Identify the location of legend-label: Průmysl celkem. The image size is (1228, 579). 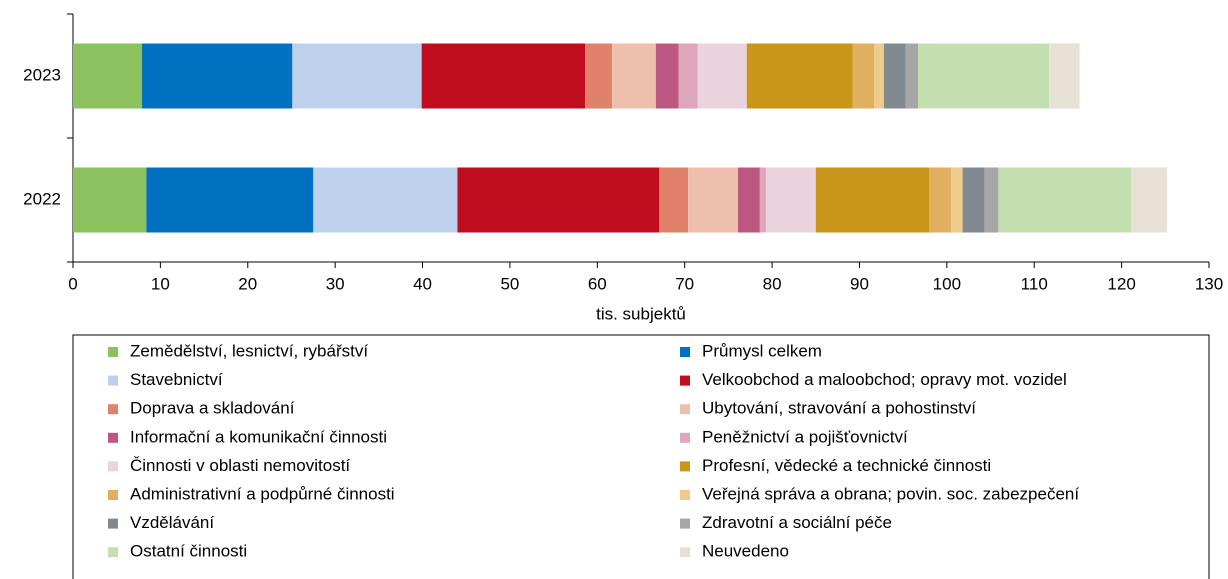
(762, 350).